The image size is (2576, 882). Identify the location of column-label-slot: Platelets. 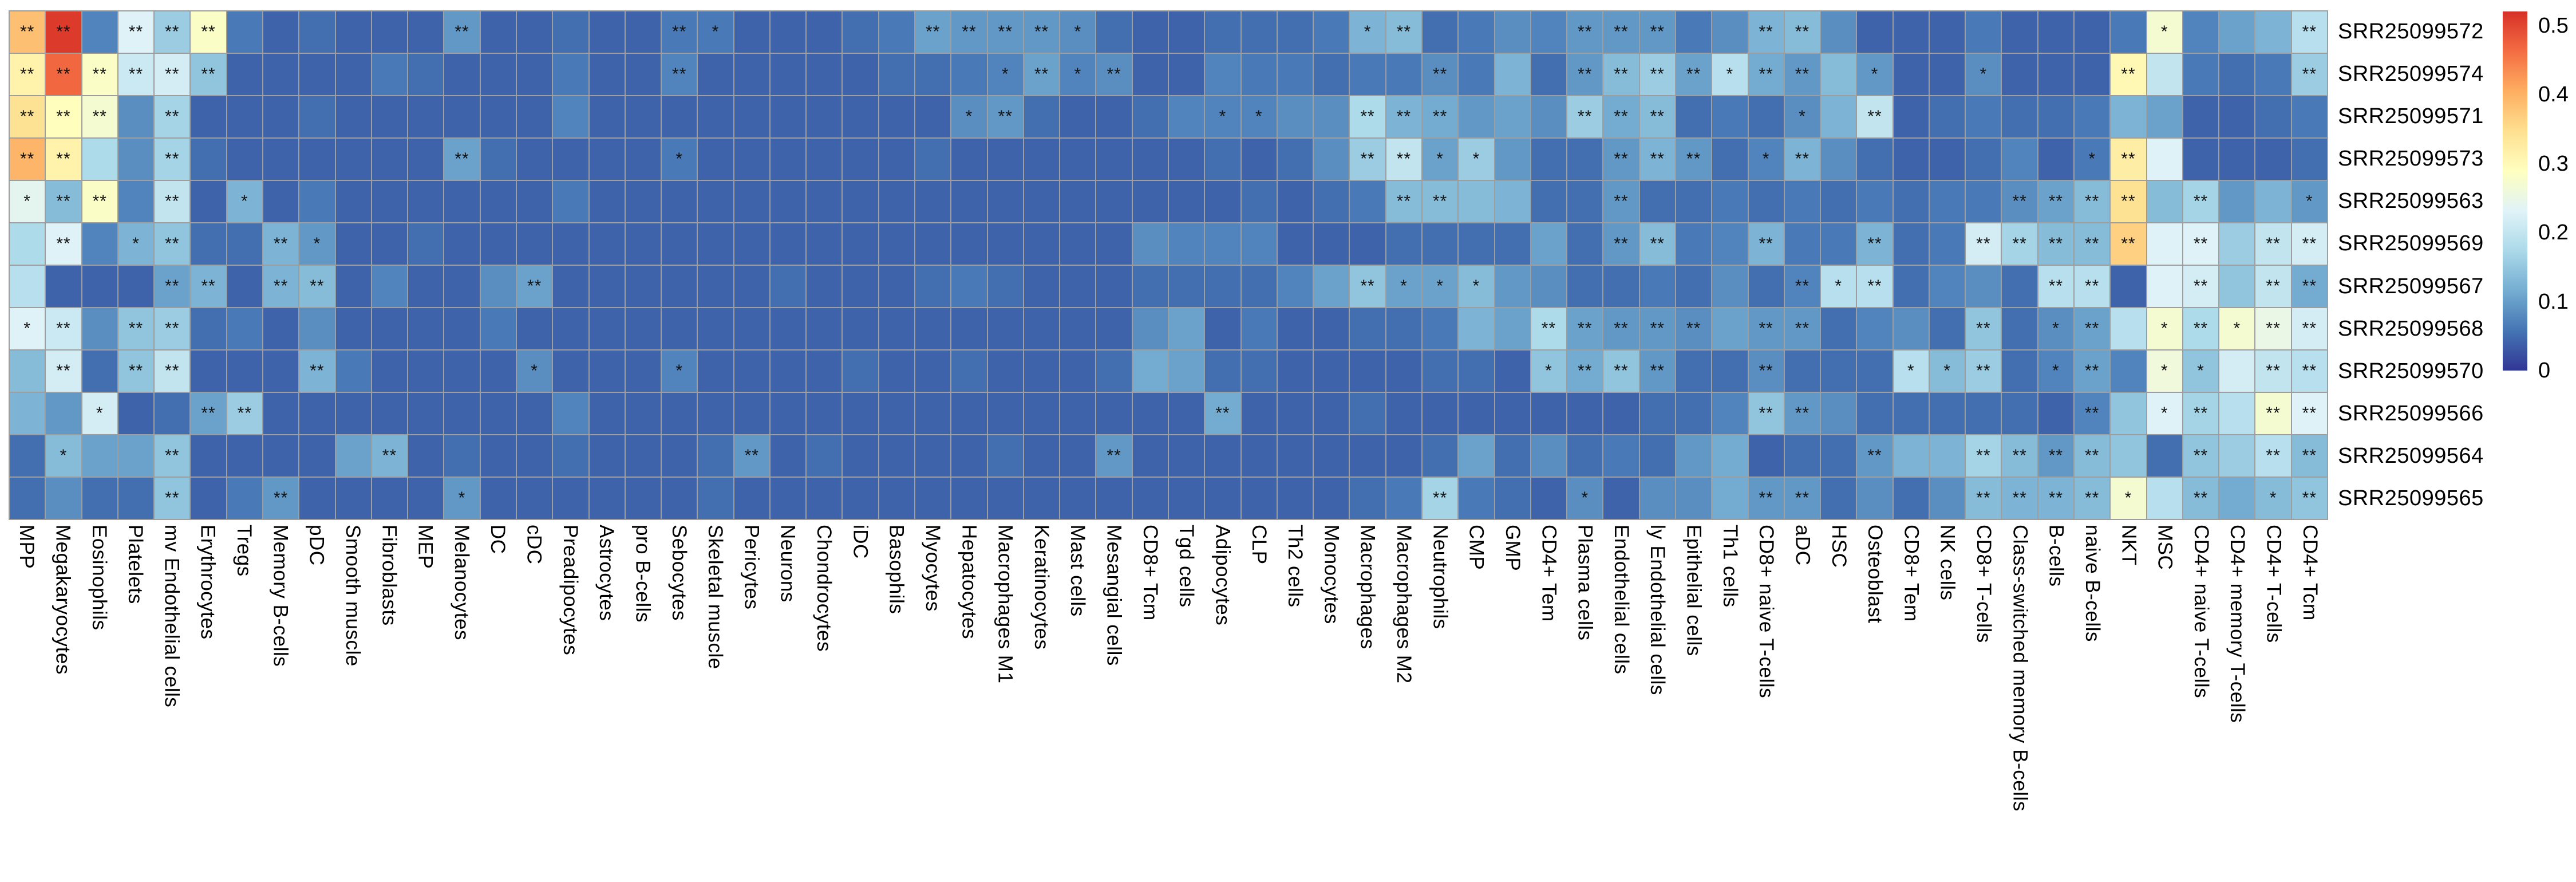
(135, 703).